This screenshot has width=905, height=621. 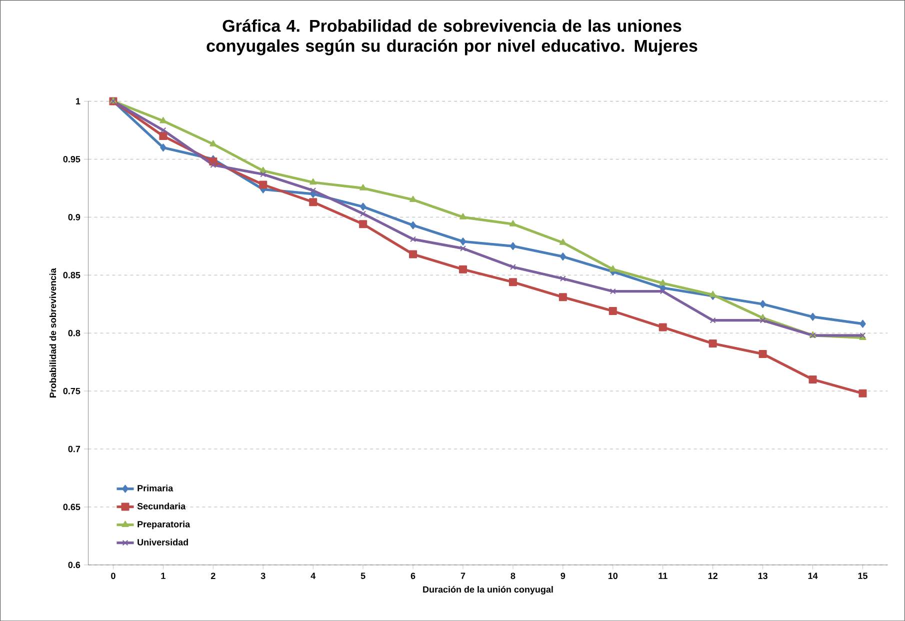 I want to click on legend-label: Universidad, so click(x=163, y=542).